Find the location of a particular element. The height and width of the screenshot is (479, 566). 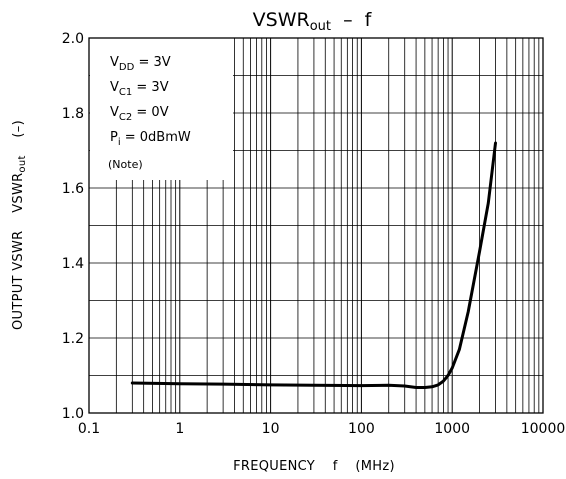

conditions-box is located at coordinates (161, 109).